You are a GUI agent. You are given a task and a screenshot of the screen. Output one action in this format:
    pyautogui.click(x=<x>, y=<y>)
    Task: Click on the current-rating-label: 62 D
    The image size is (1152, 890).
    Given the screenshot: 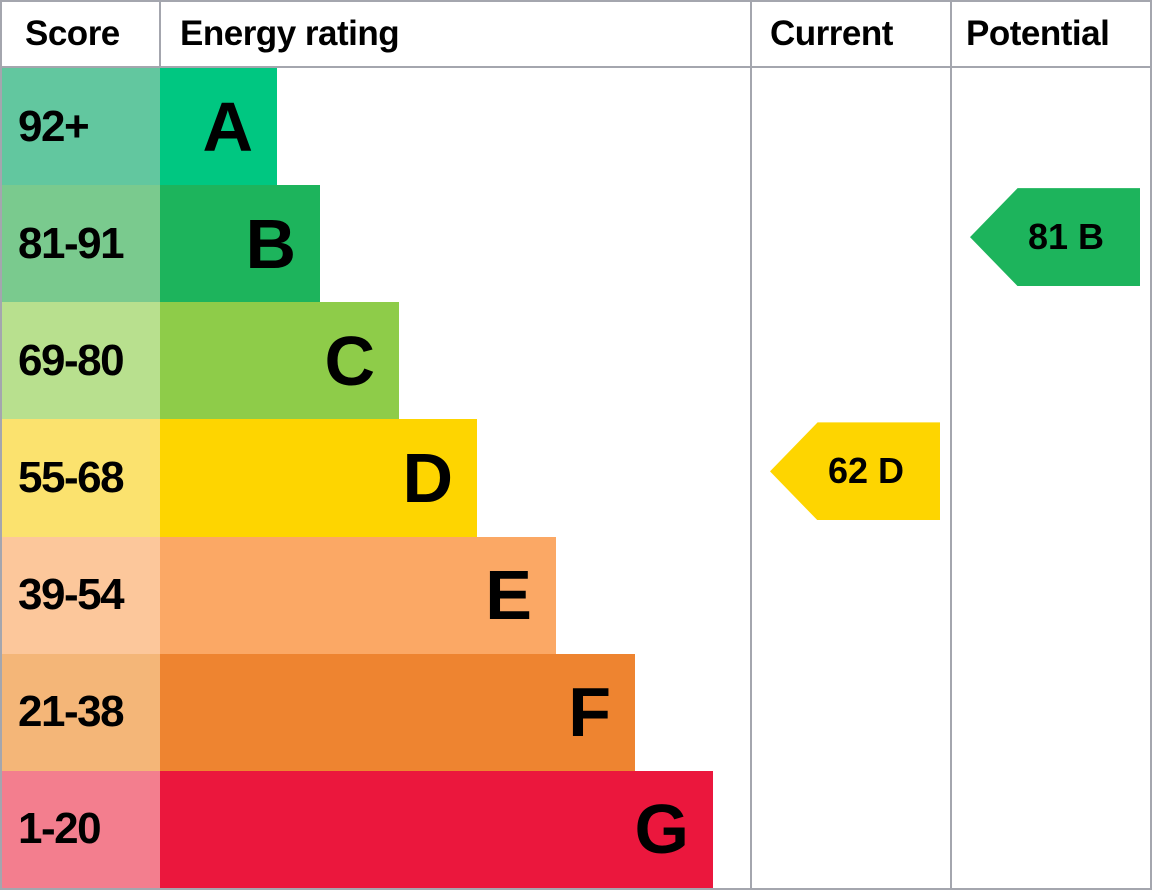 What is the action you would take?
    pyautogui.click(x=866, y=471)
    